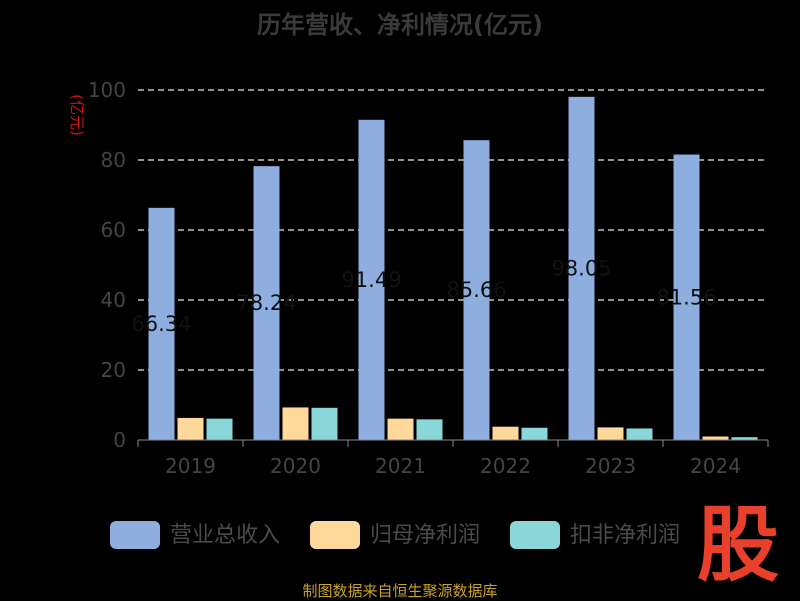 Image resolution: width=800 pixels, height=601 pixels. I want to click on data-label: 91.49, so click(371, 280).